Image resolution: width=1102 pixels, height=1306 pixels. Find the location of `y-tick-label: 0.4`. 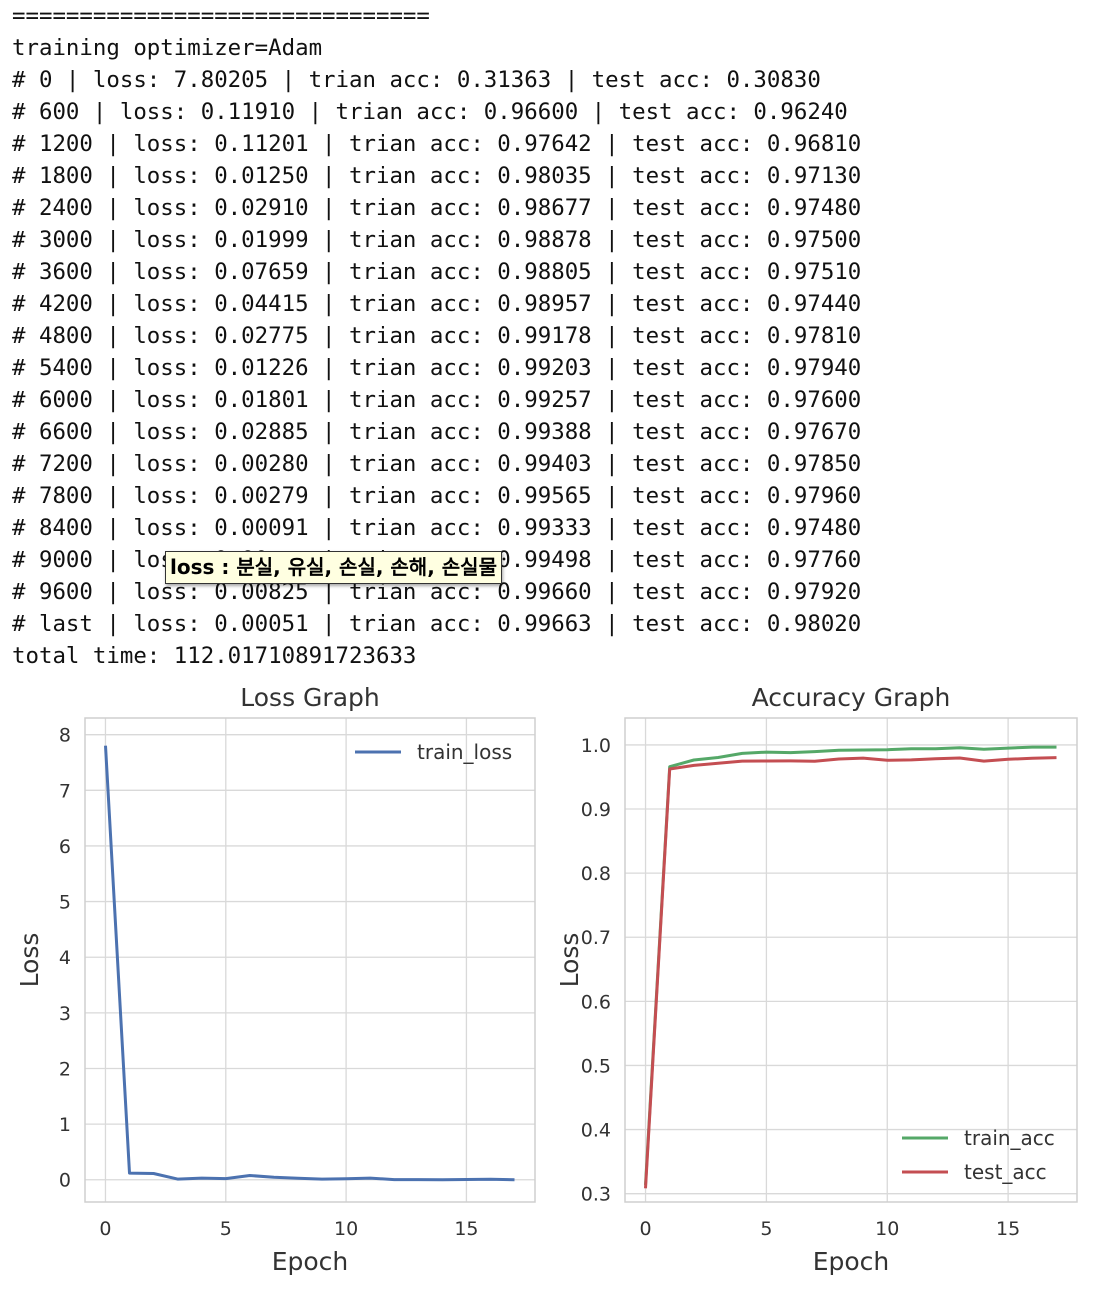

y-tick-label: 0.4 is located at coordinates (596, 1131).